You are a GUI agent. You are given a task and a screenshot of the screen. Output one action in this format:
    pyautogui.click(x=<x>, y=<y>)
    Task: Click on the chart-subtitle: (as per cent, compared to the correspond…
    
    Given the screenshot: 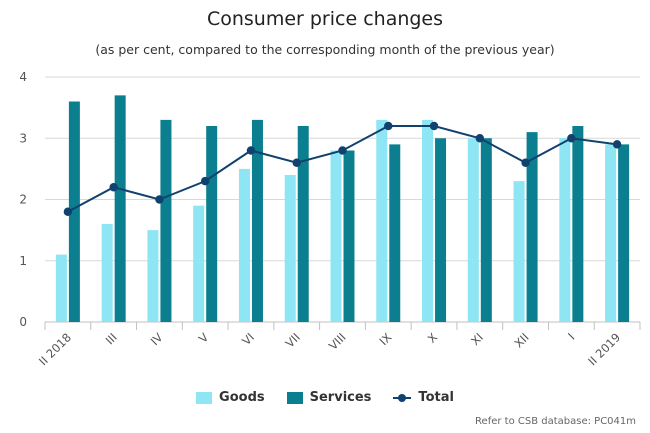 What is the action you would take?
    pyautogui.click(x=325, y=49)
    